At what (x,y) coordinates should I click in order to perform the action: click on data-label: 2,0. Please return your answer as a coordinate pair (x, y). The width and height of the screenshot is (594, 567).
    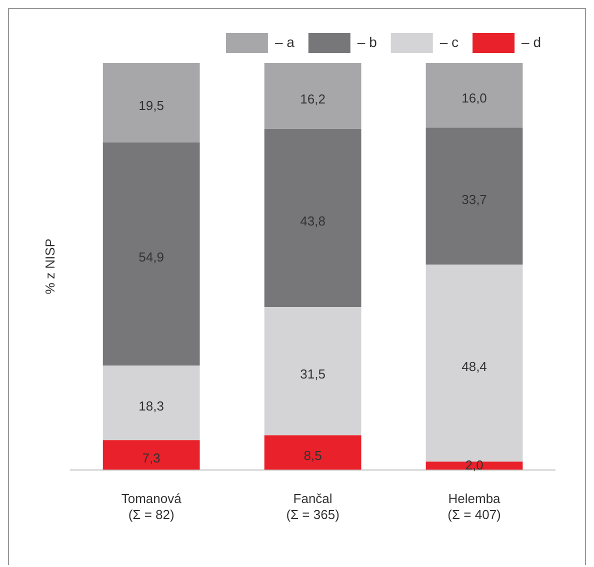
    Looking at the image, I should click on (474, 464).